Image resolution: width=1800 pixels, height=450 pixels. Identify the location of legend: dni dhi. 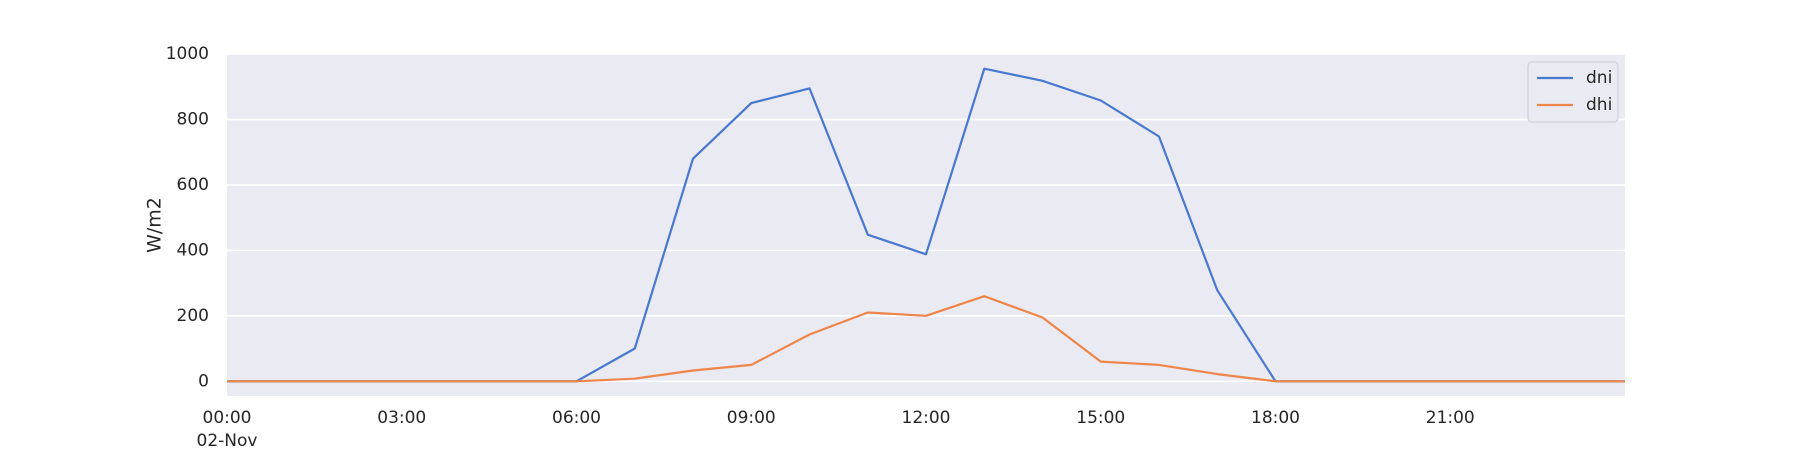
(1573, 92).